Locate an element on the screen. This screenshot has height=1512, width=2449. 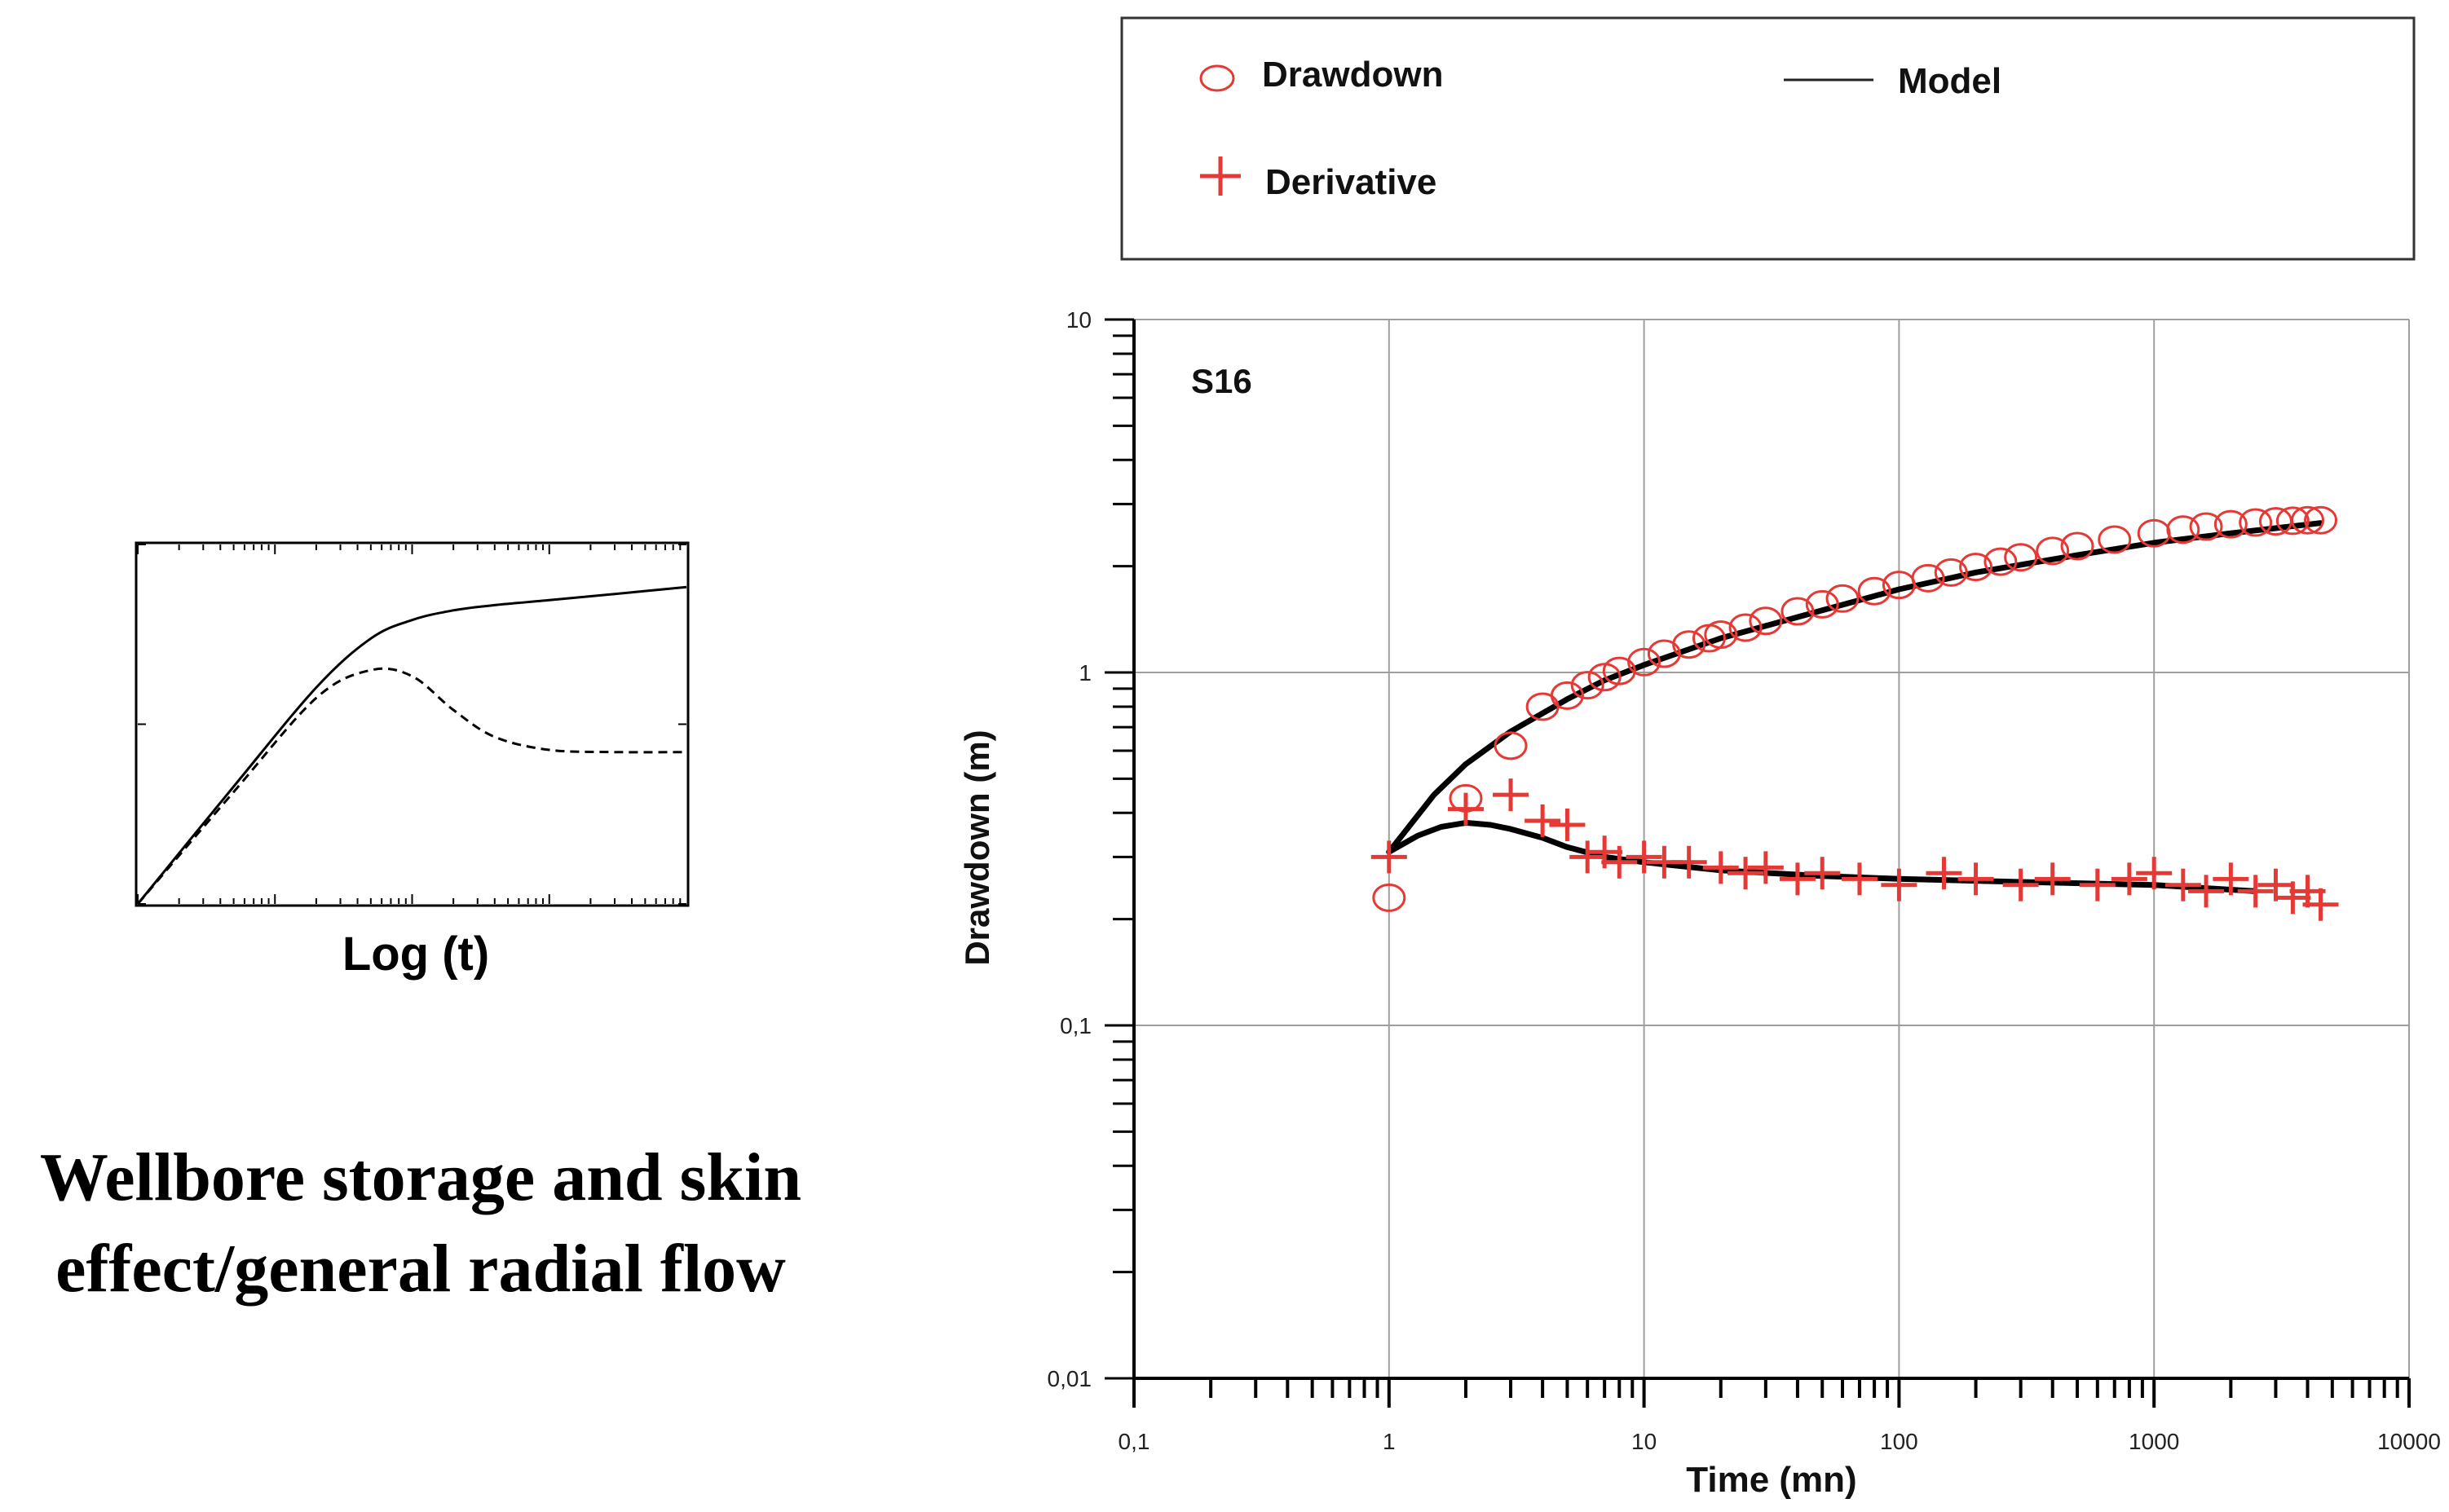
x-tick-label: 1 is located at coordinates (1389, 1441).